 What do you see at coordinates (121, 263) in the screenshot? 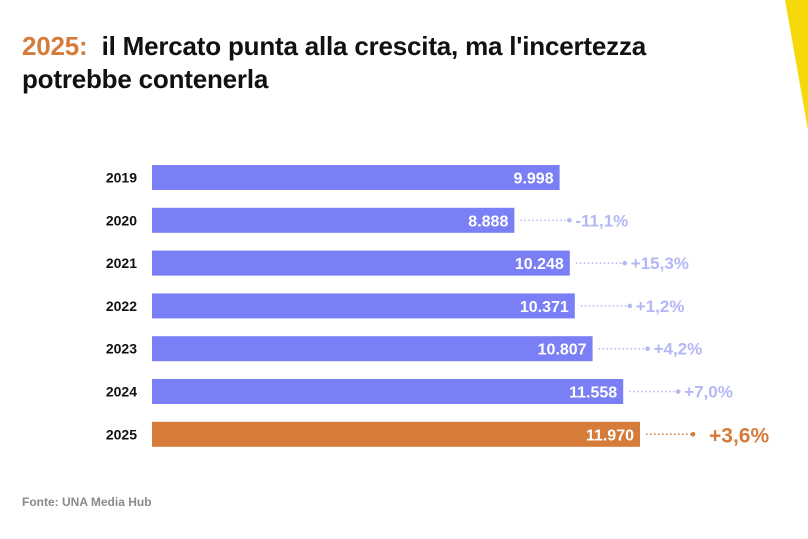
I see `category-label-2021: 2021` at bounding box center [121, 263].